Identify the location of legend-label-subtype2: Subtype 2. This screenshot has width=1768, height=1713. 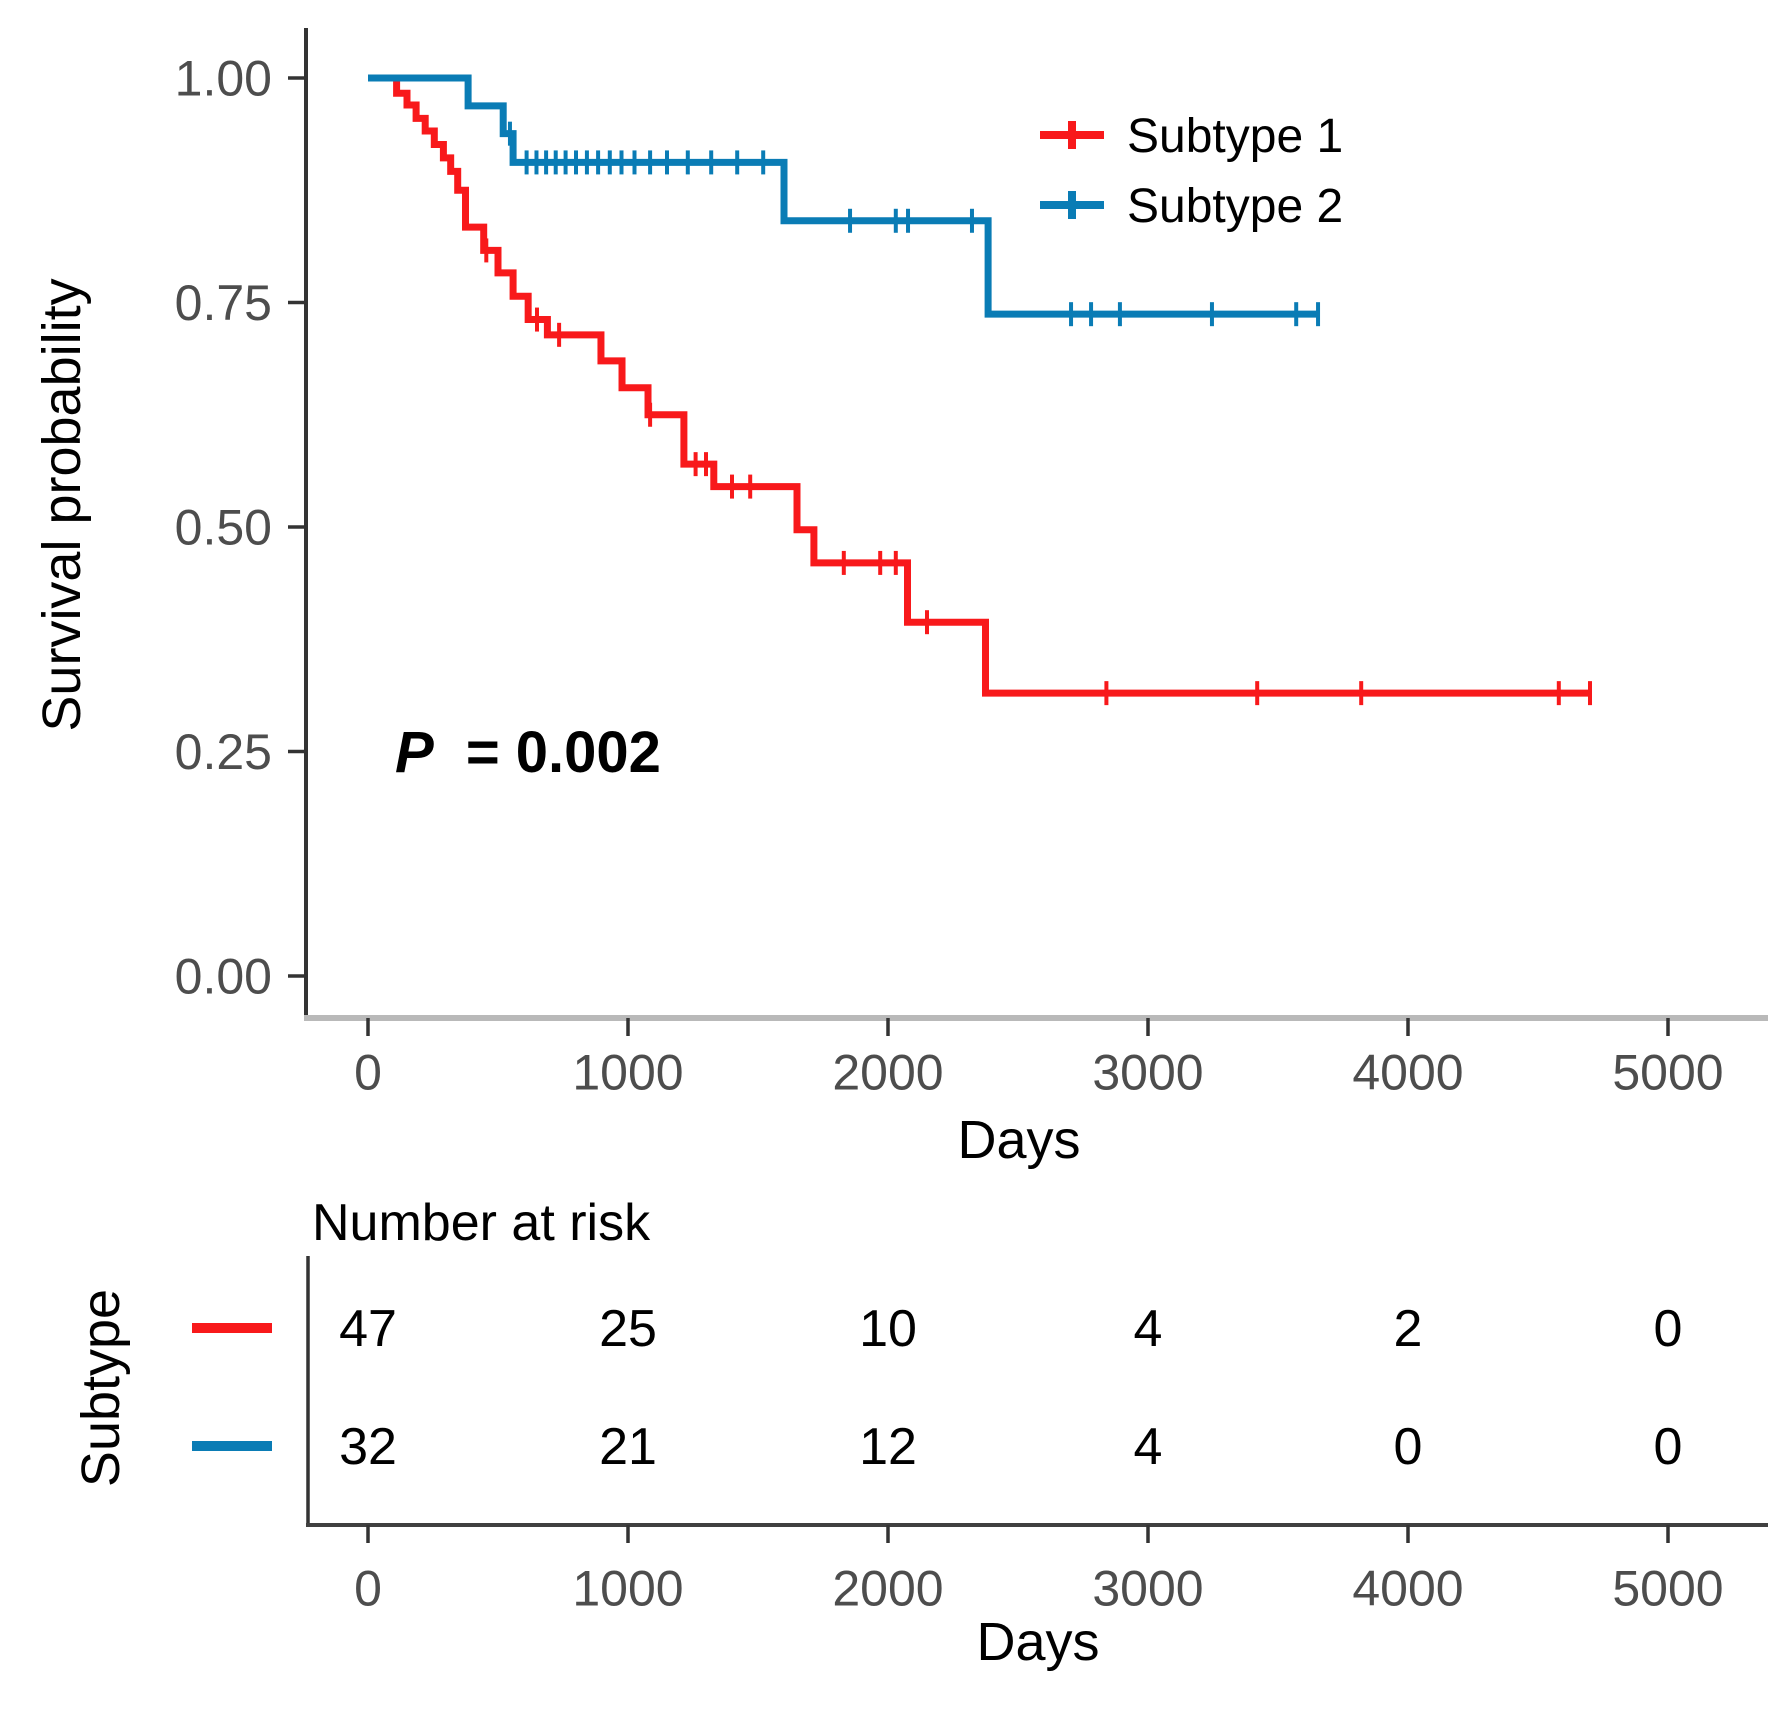
(1235, 206).